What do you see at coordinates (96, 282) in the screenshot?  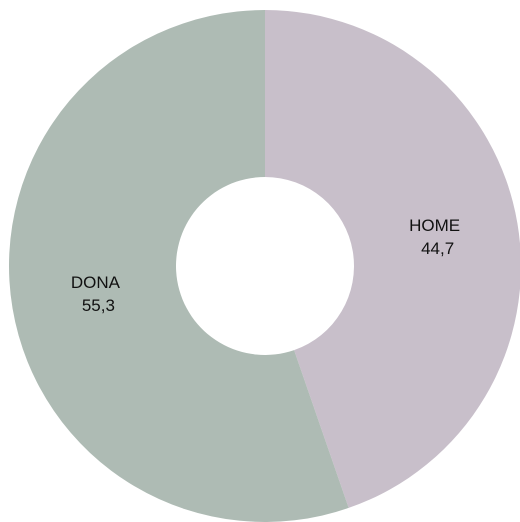 I see `slice-label: DONA` at bounding box center [96, 282].